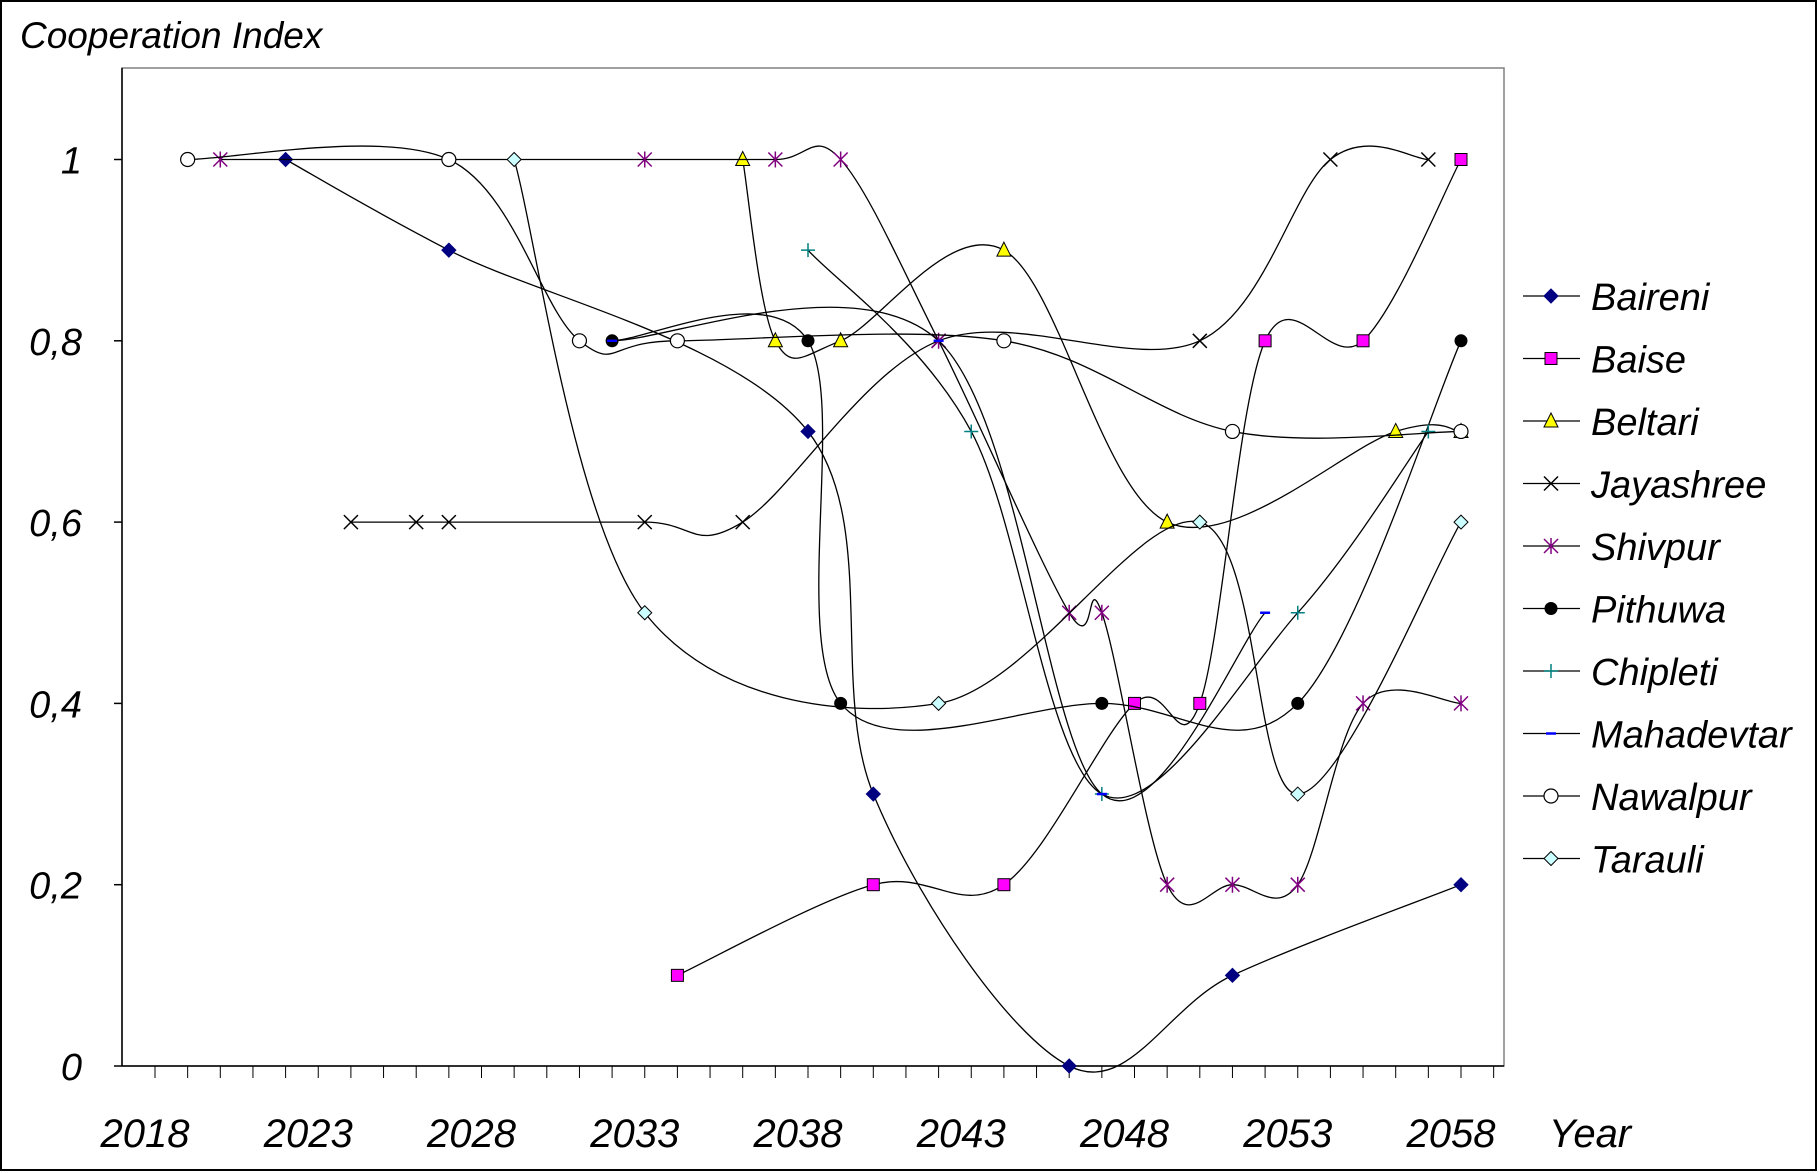 The image size is (1819, 1173). What do you see at coordinates (1678, 486) in the screenshot?
I see `legend-label: Jayashree` at bounding box center [1678, 486].